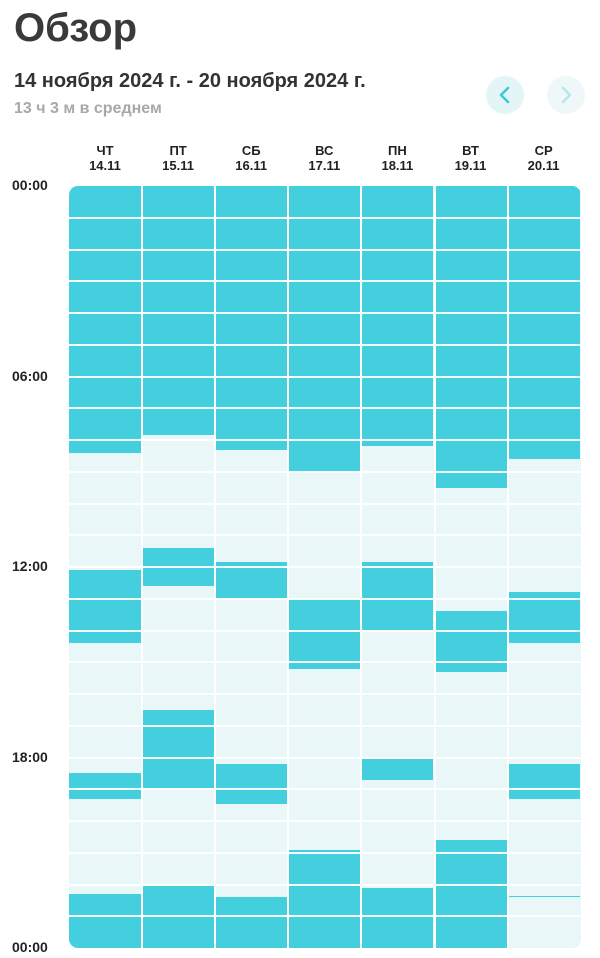  I want to click on day-weekday: СР, so click(543, 150).